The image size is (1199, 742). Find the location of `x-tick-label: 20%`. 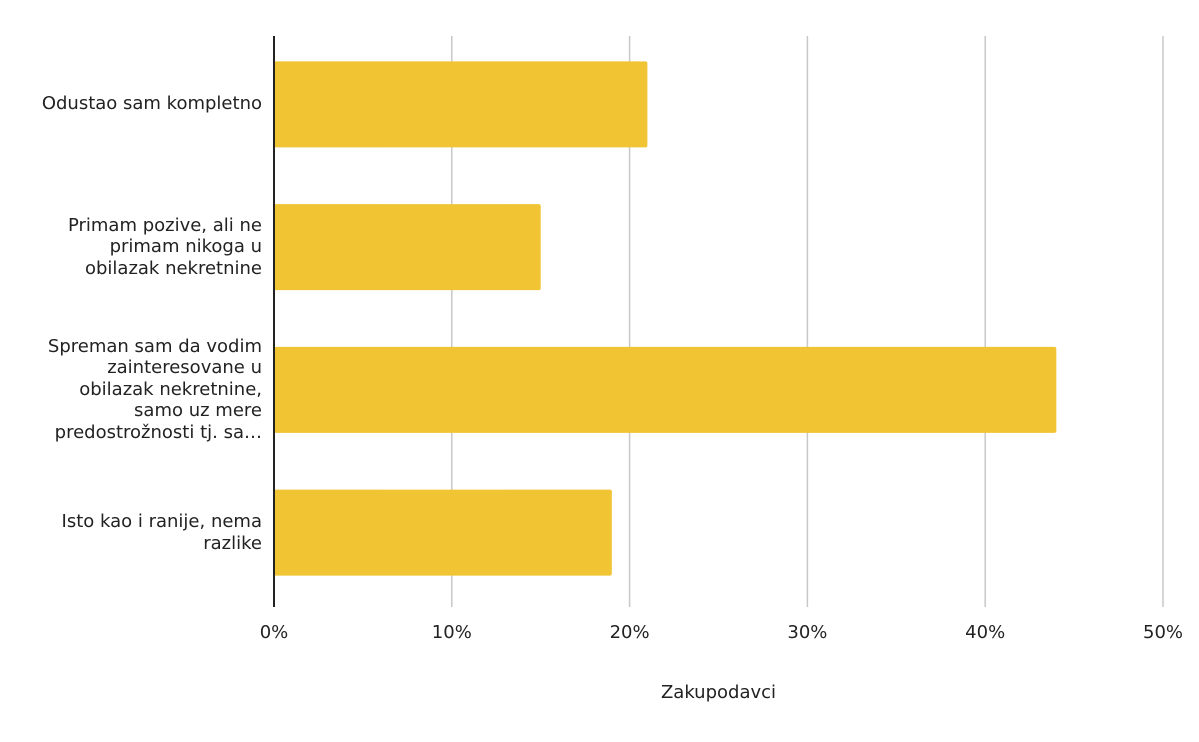

x-tick-label: 20% is located at coordinates (629, 632).